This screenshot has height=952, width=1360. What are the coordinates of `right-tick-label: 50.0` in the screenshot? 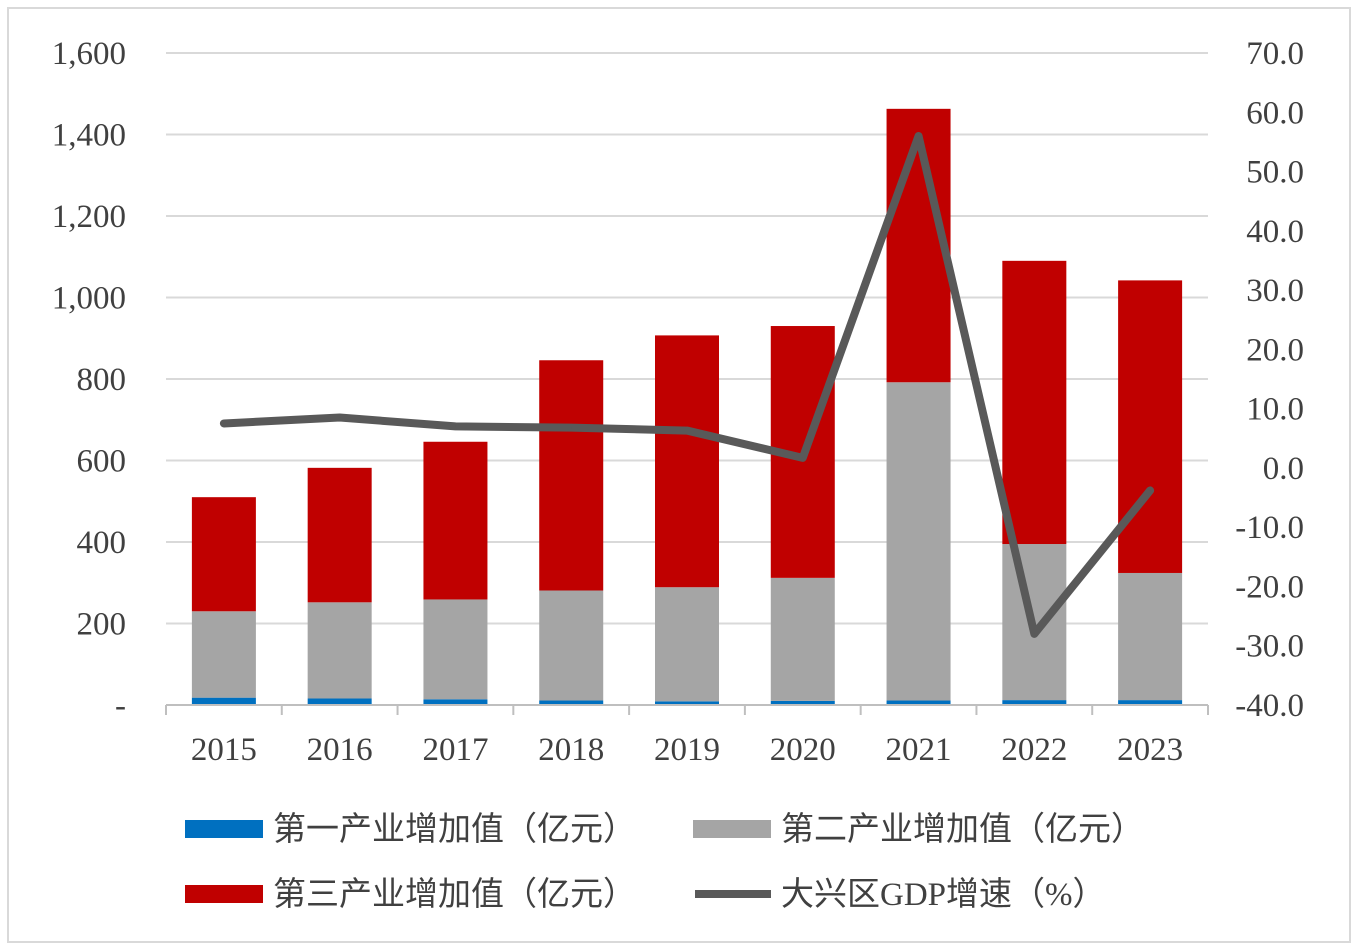 It's located at (1275, 173).